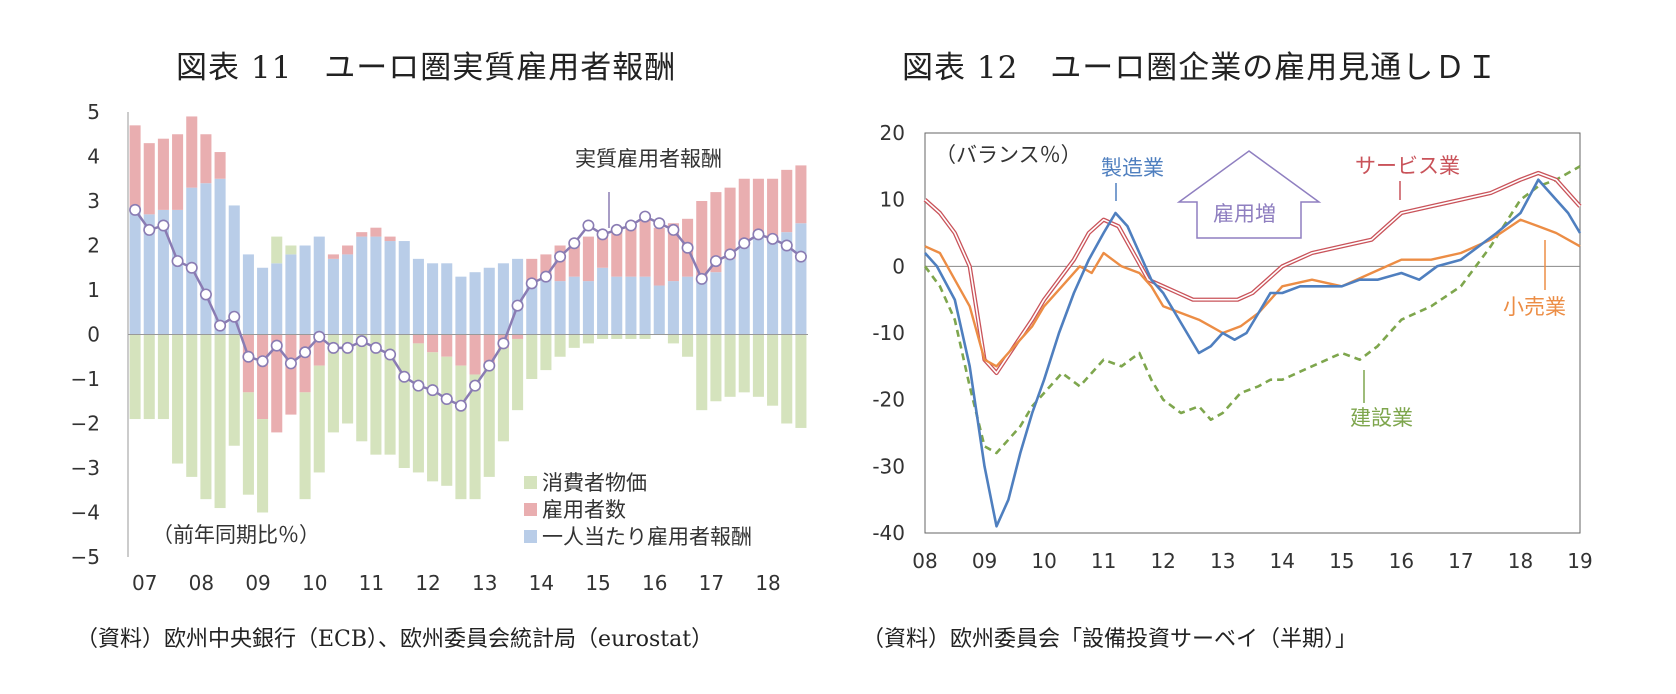 Image resolution: width=1676 pixels, height=694 pixels. Describe the element at coordinates (1043, 561) in the screenshot. I see `right-x-tick: 10` at that location.